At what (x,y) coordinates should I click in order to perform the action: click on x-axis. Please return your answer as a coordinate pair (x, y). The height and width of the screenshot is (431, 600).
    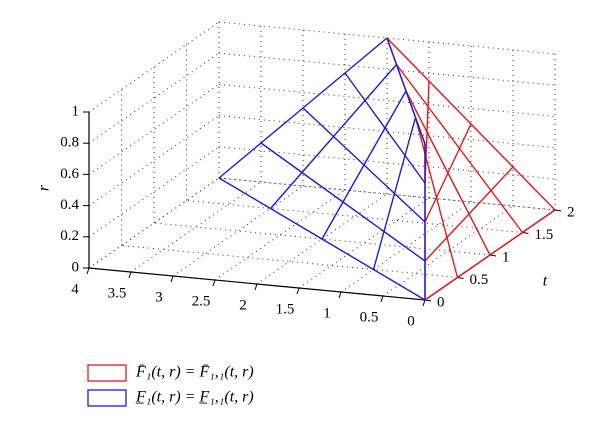
    Looking at the image, I should click on (257, 284).